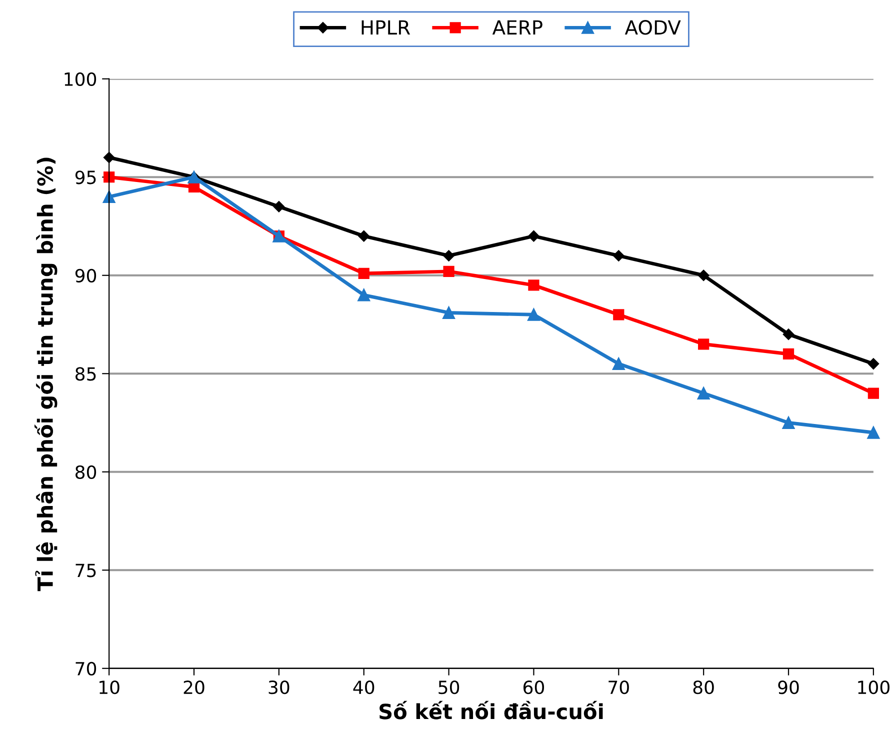  I want to click on x-tick-label: 80, so click(703, 687).